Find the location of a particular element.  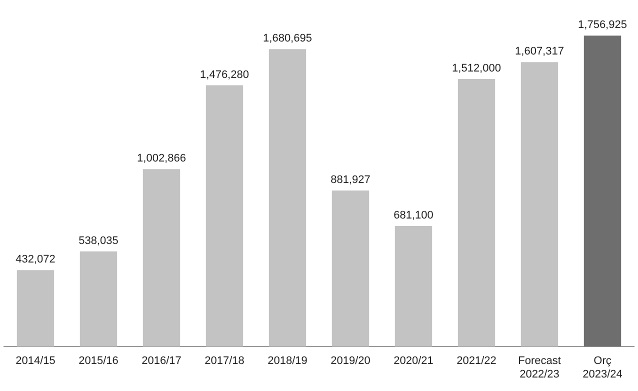

data-label: 681,100 is located at coordinates (414, 216).